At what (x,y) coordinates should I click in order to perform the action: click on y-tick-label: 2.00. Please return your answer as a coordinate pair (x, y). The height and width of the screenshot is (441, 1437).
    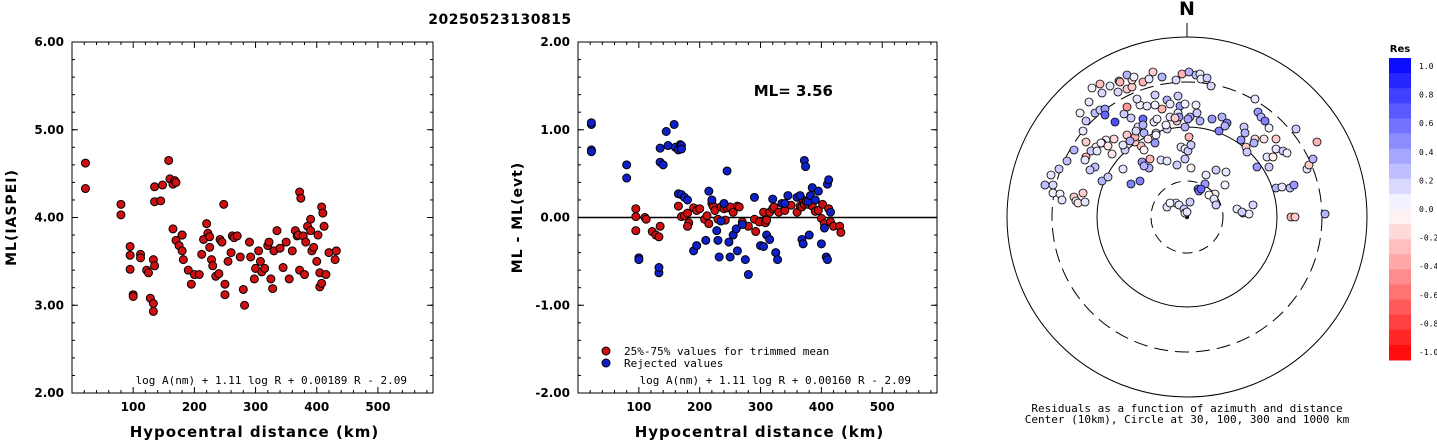
    Looking at the image, I should click on (555, 42).